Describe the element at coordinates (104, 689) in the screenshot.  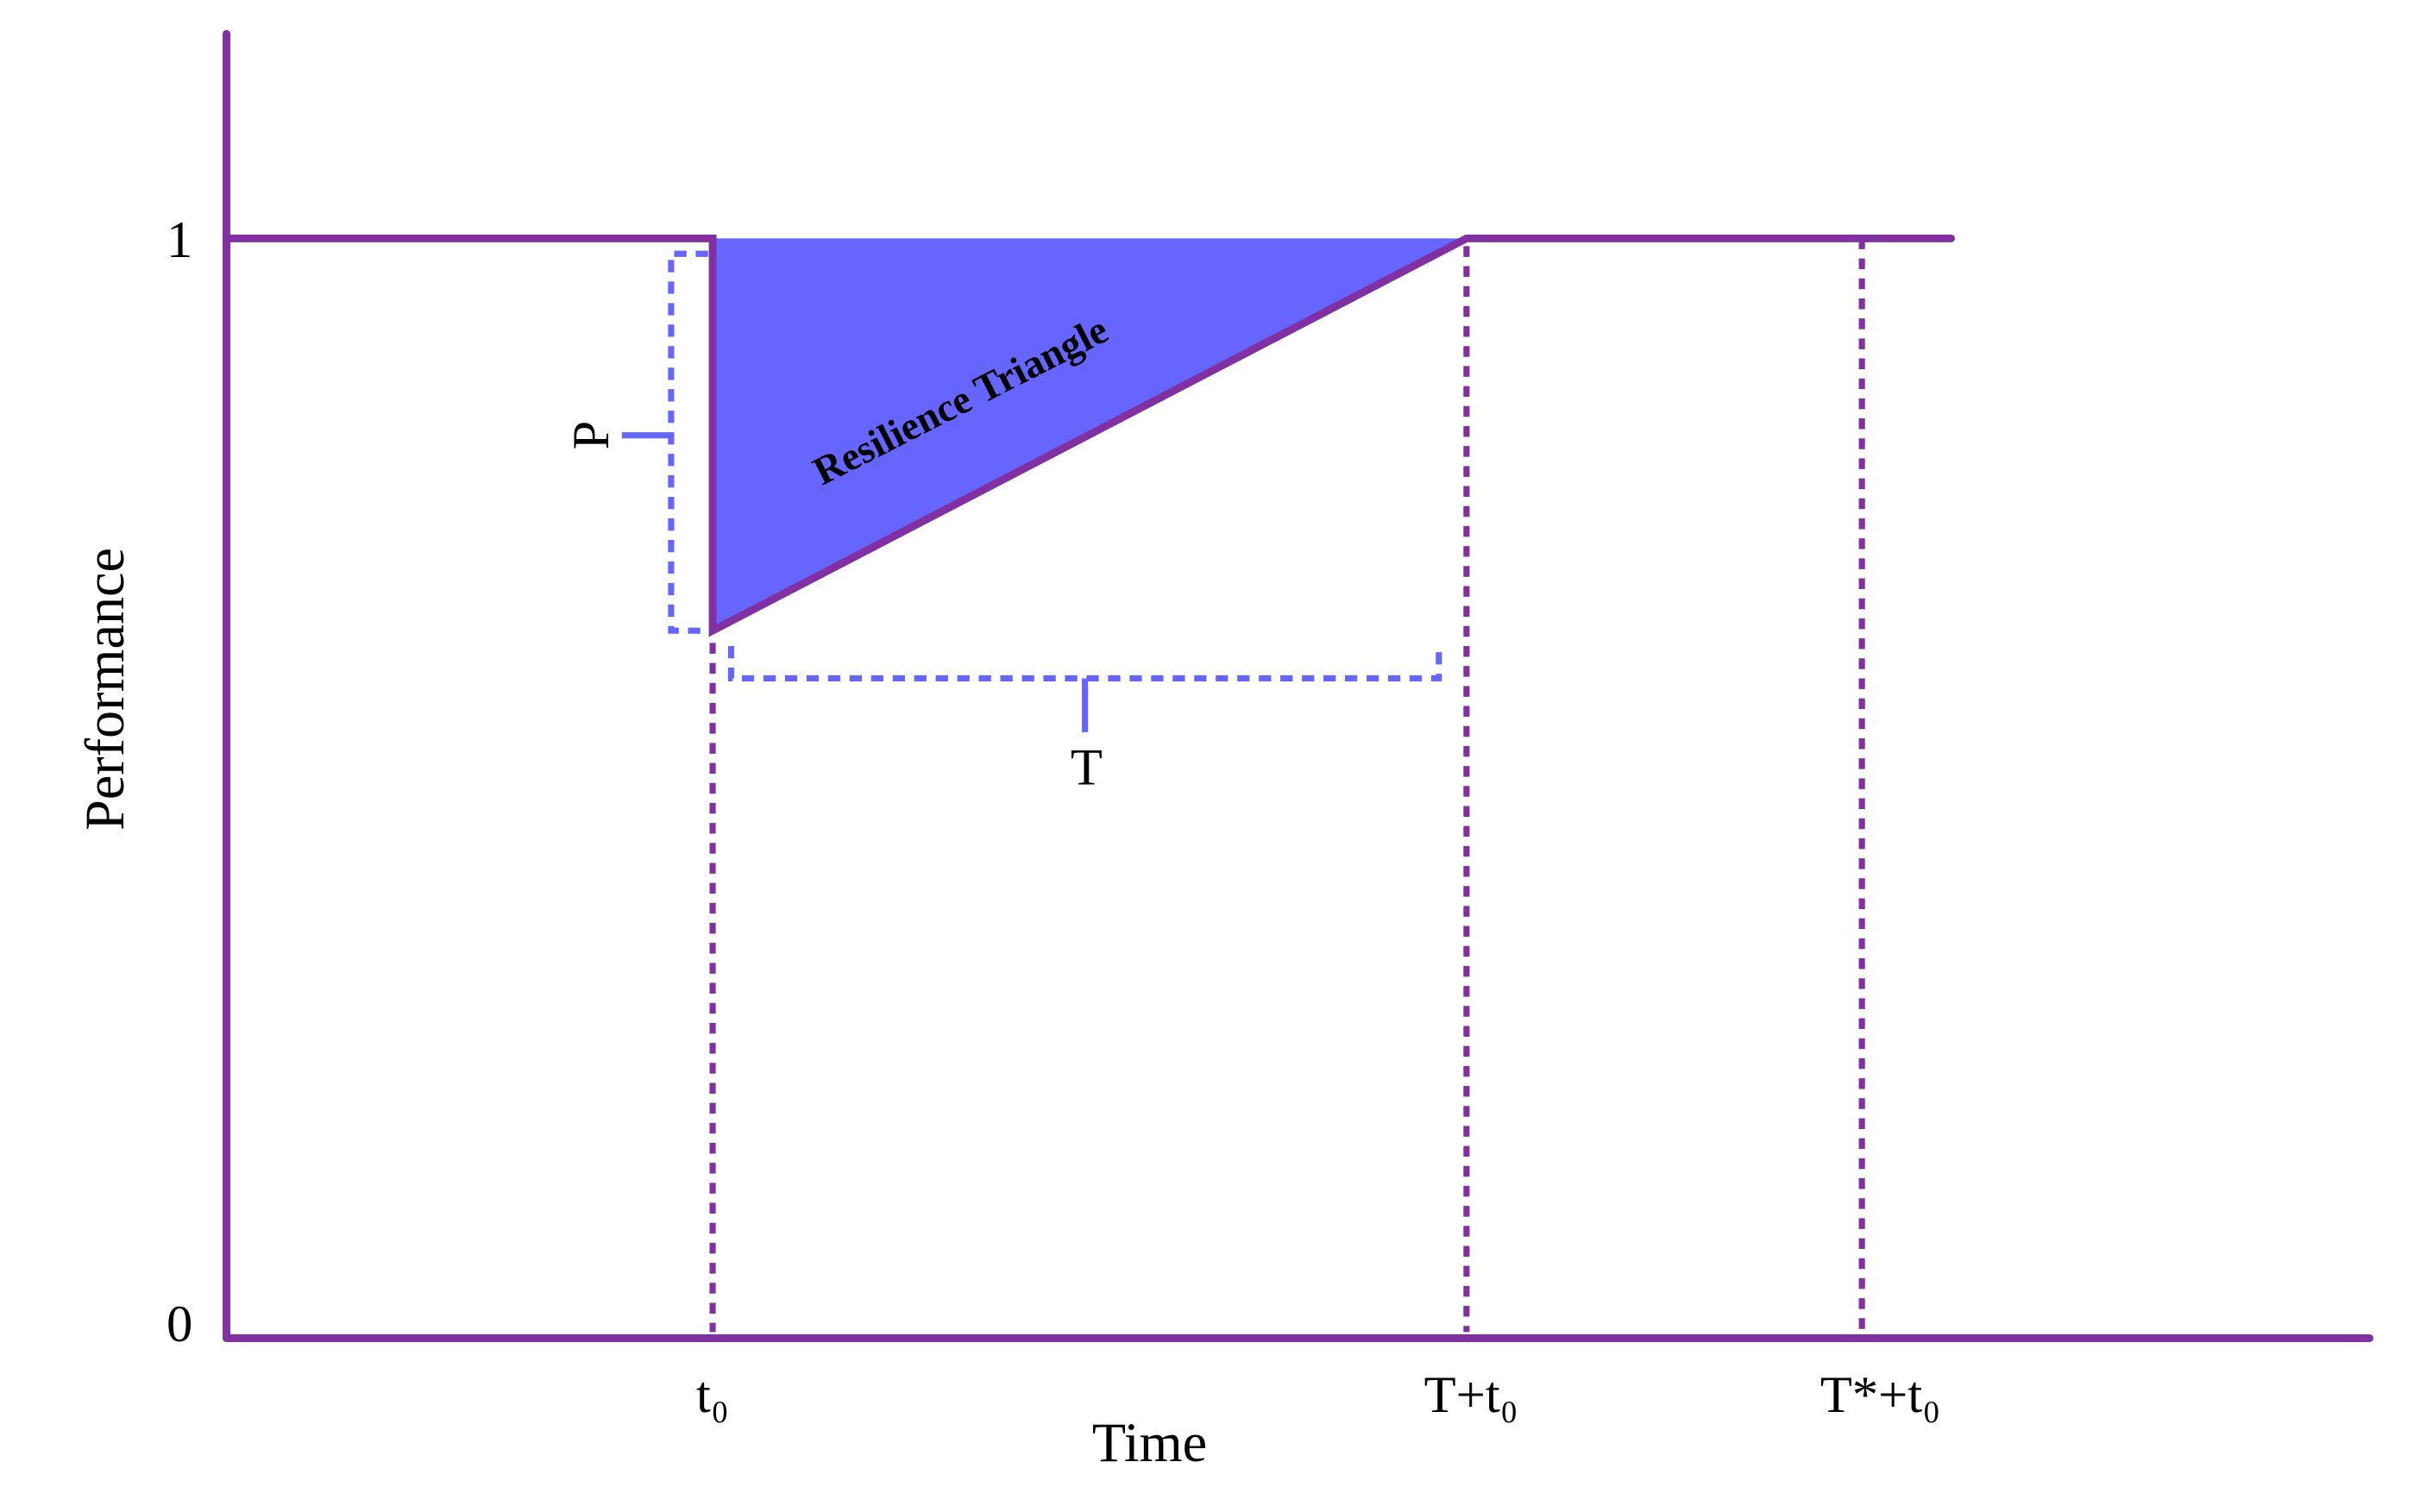
I see `y-axis-label: Performance` at that location.